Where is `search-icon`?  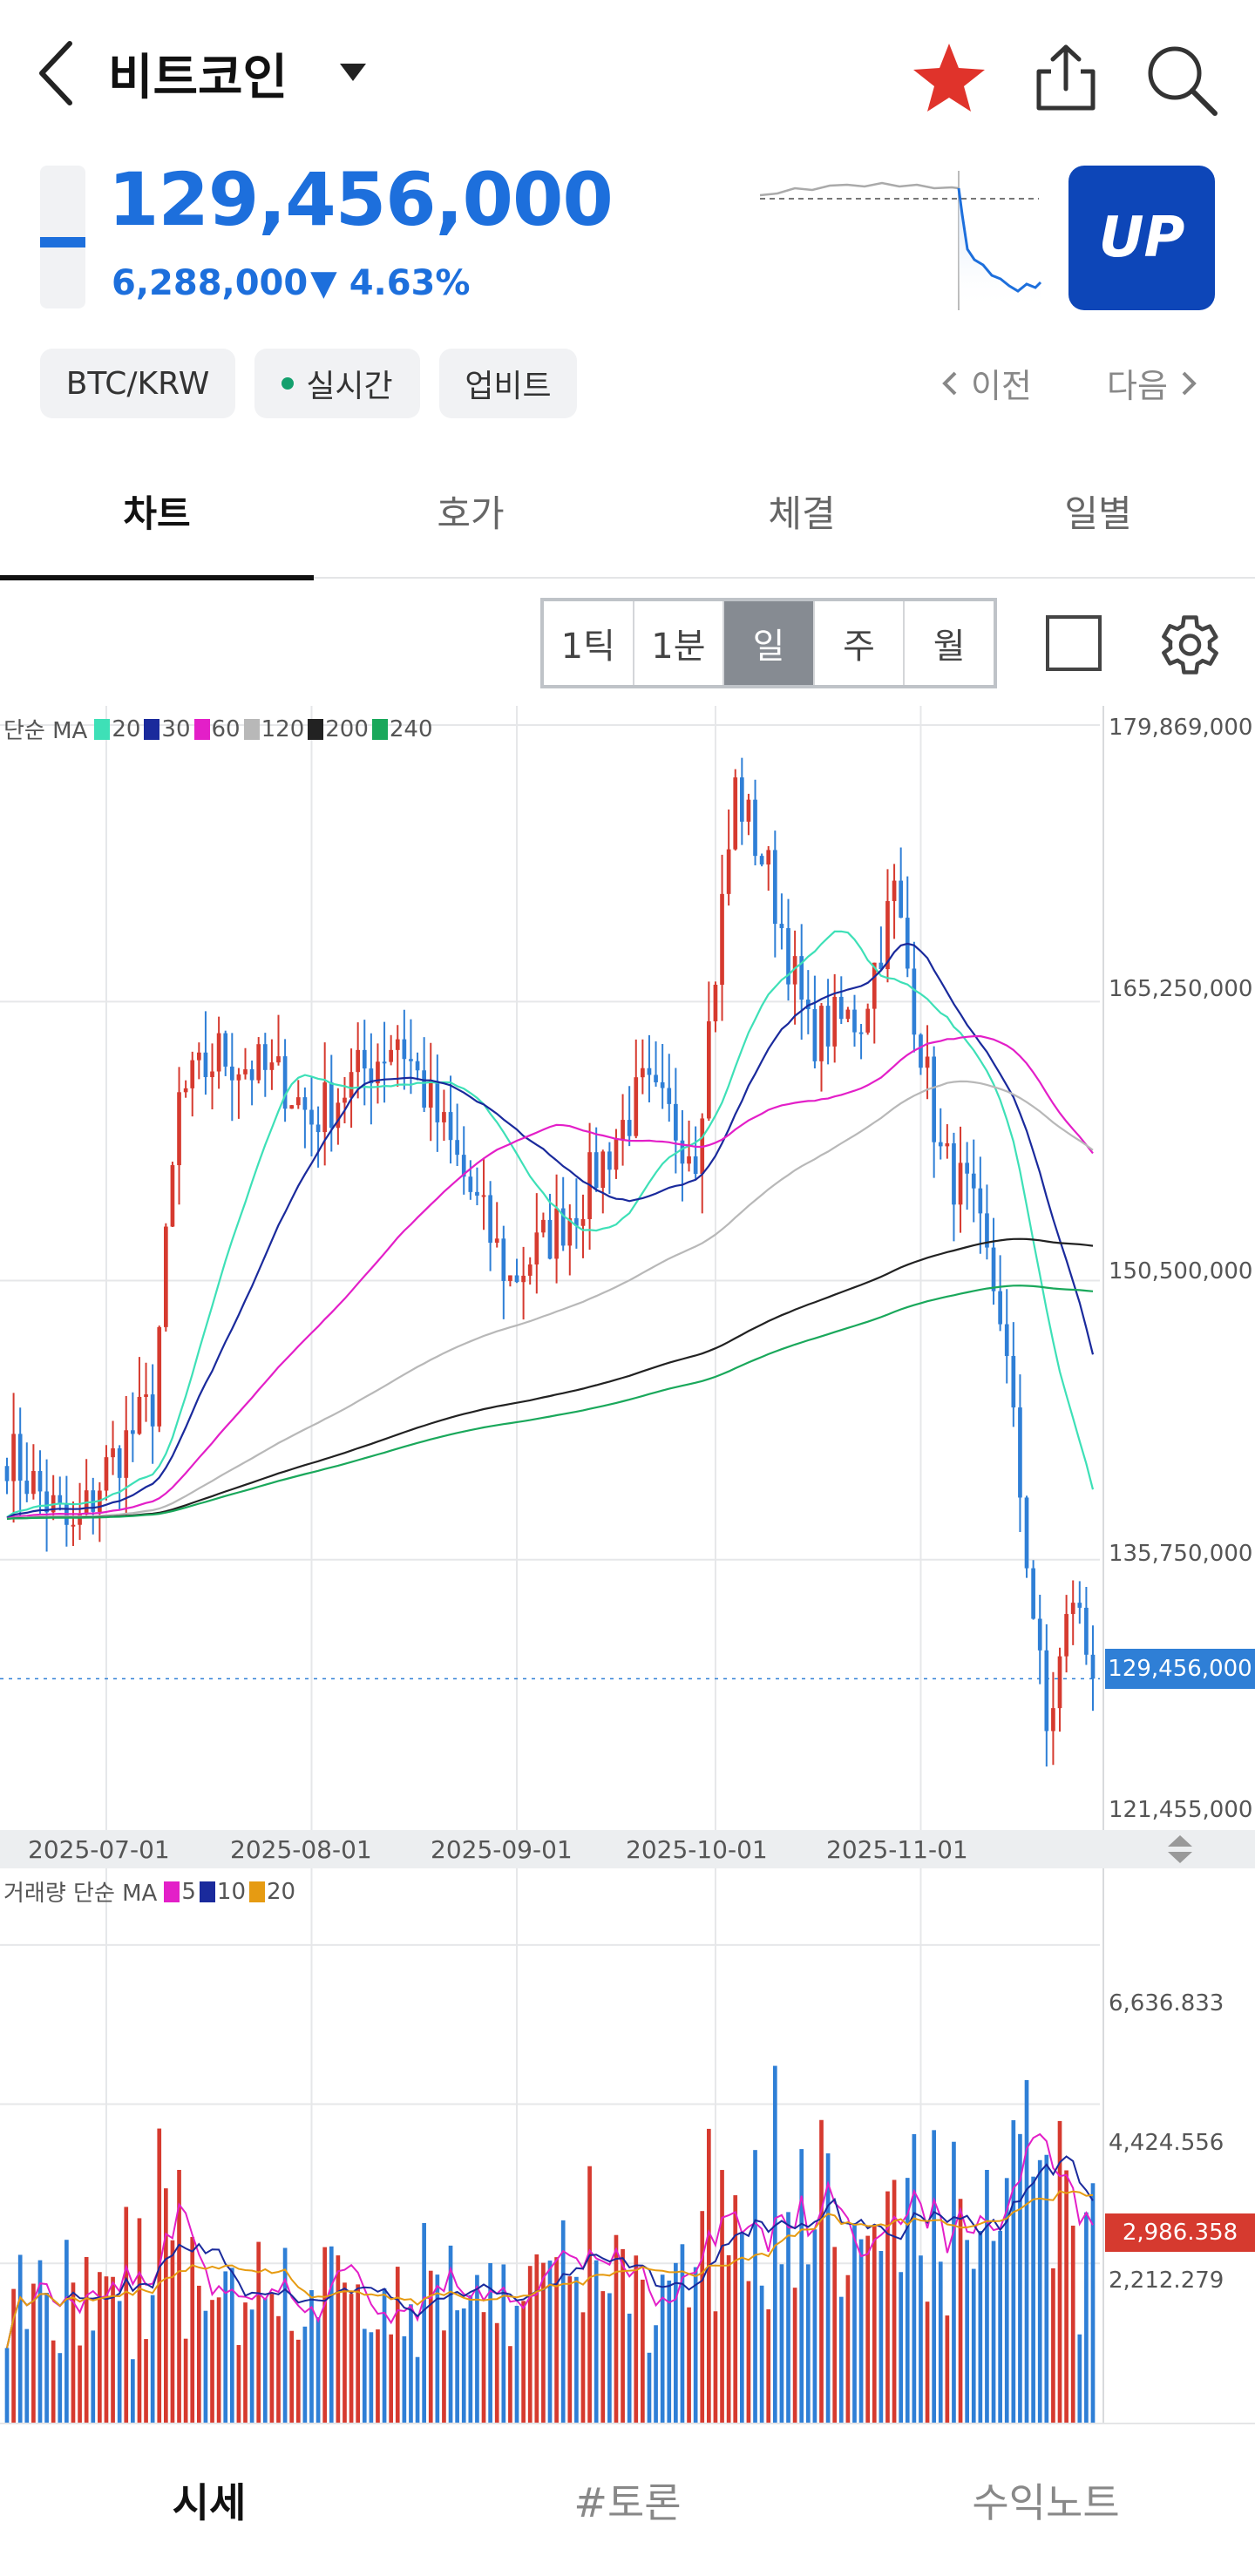
search-icon is located at coordinates (1181, 80).